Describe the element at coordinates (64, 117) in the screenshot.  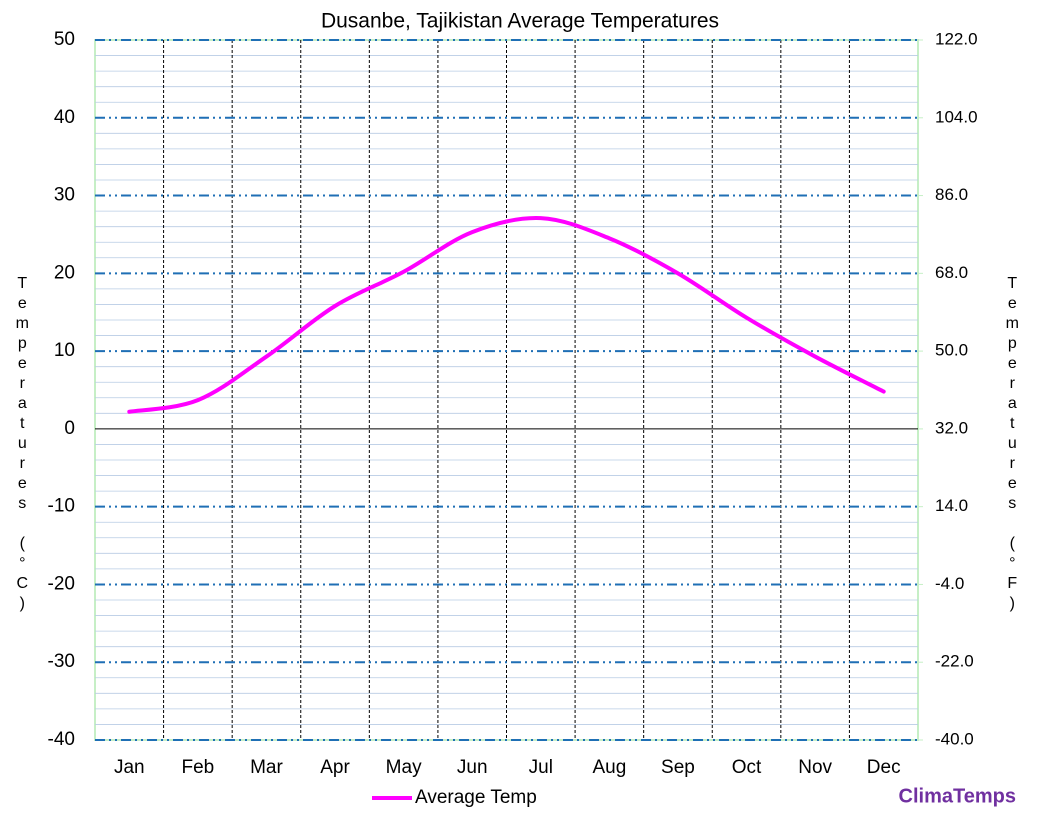
I see `y-tick-label: 40` at that location.